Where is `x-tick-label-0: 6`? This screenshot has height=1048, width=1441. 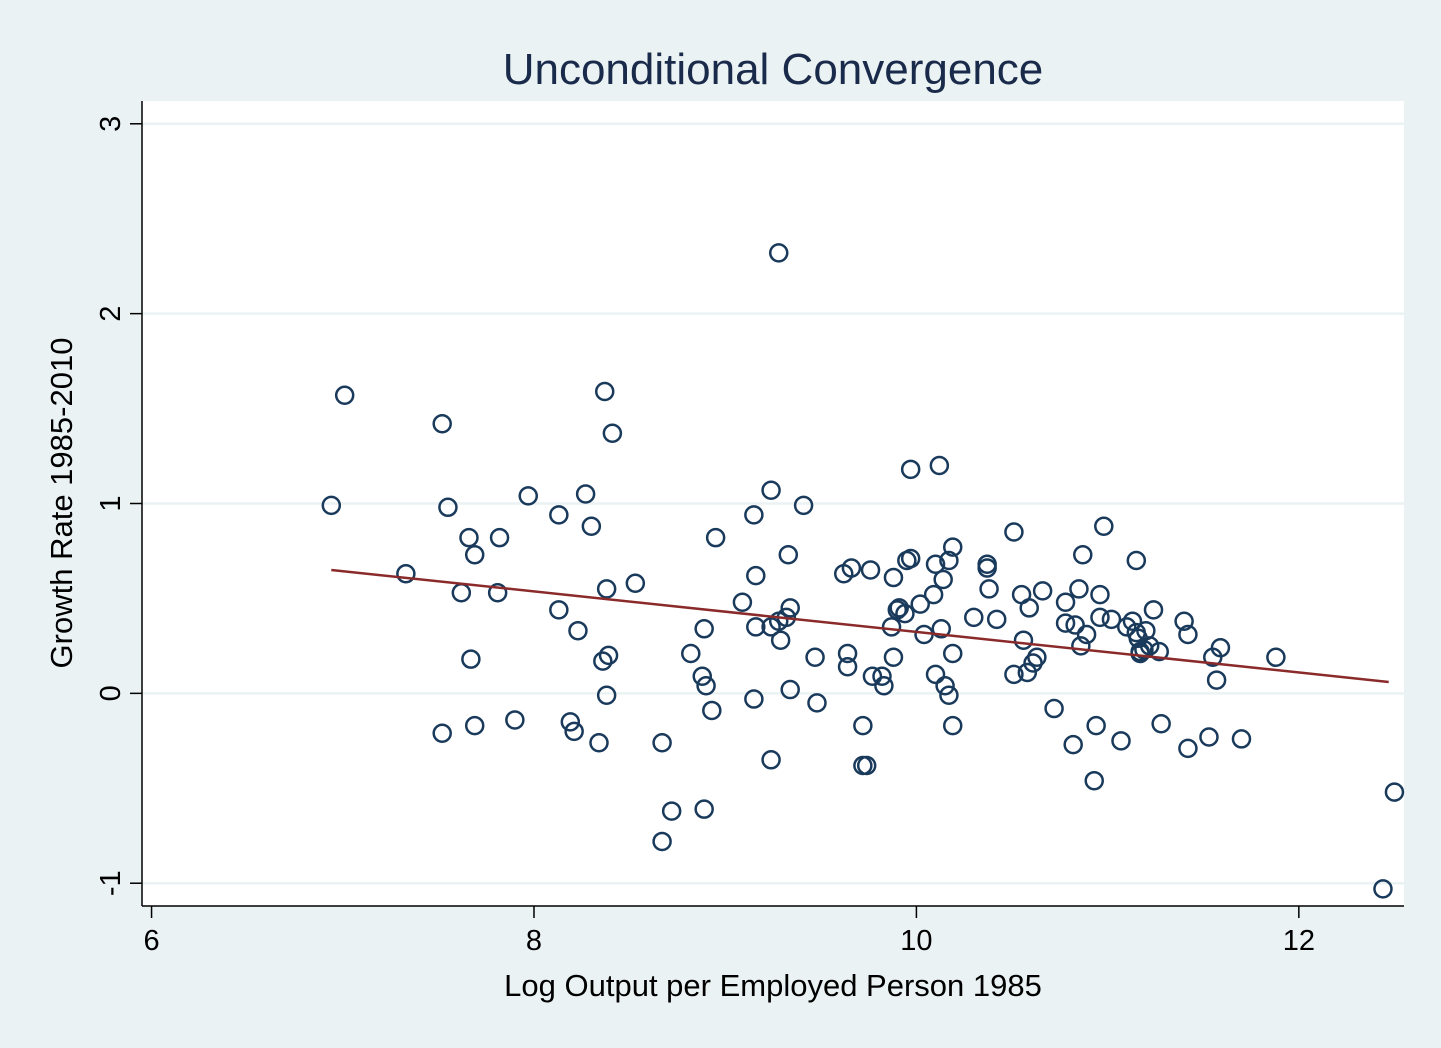
x-tick-label-0: 6 is located at coordinates (151, 941).